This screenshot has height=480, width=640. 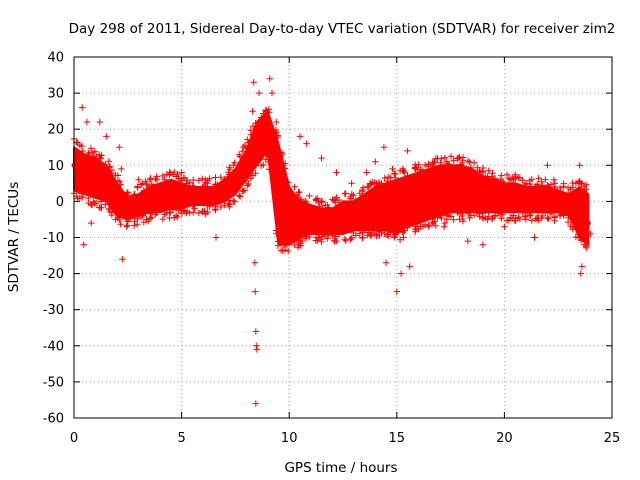 I want to click on x-tick-label: 20, so click(x=504, y=438).